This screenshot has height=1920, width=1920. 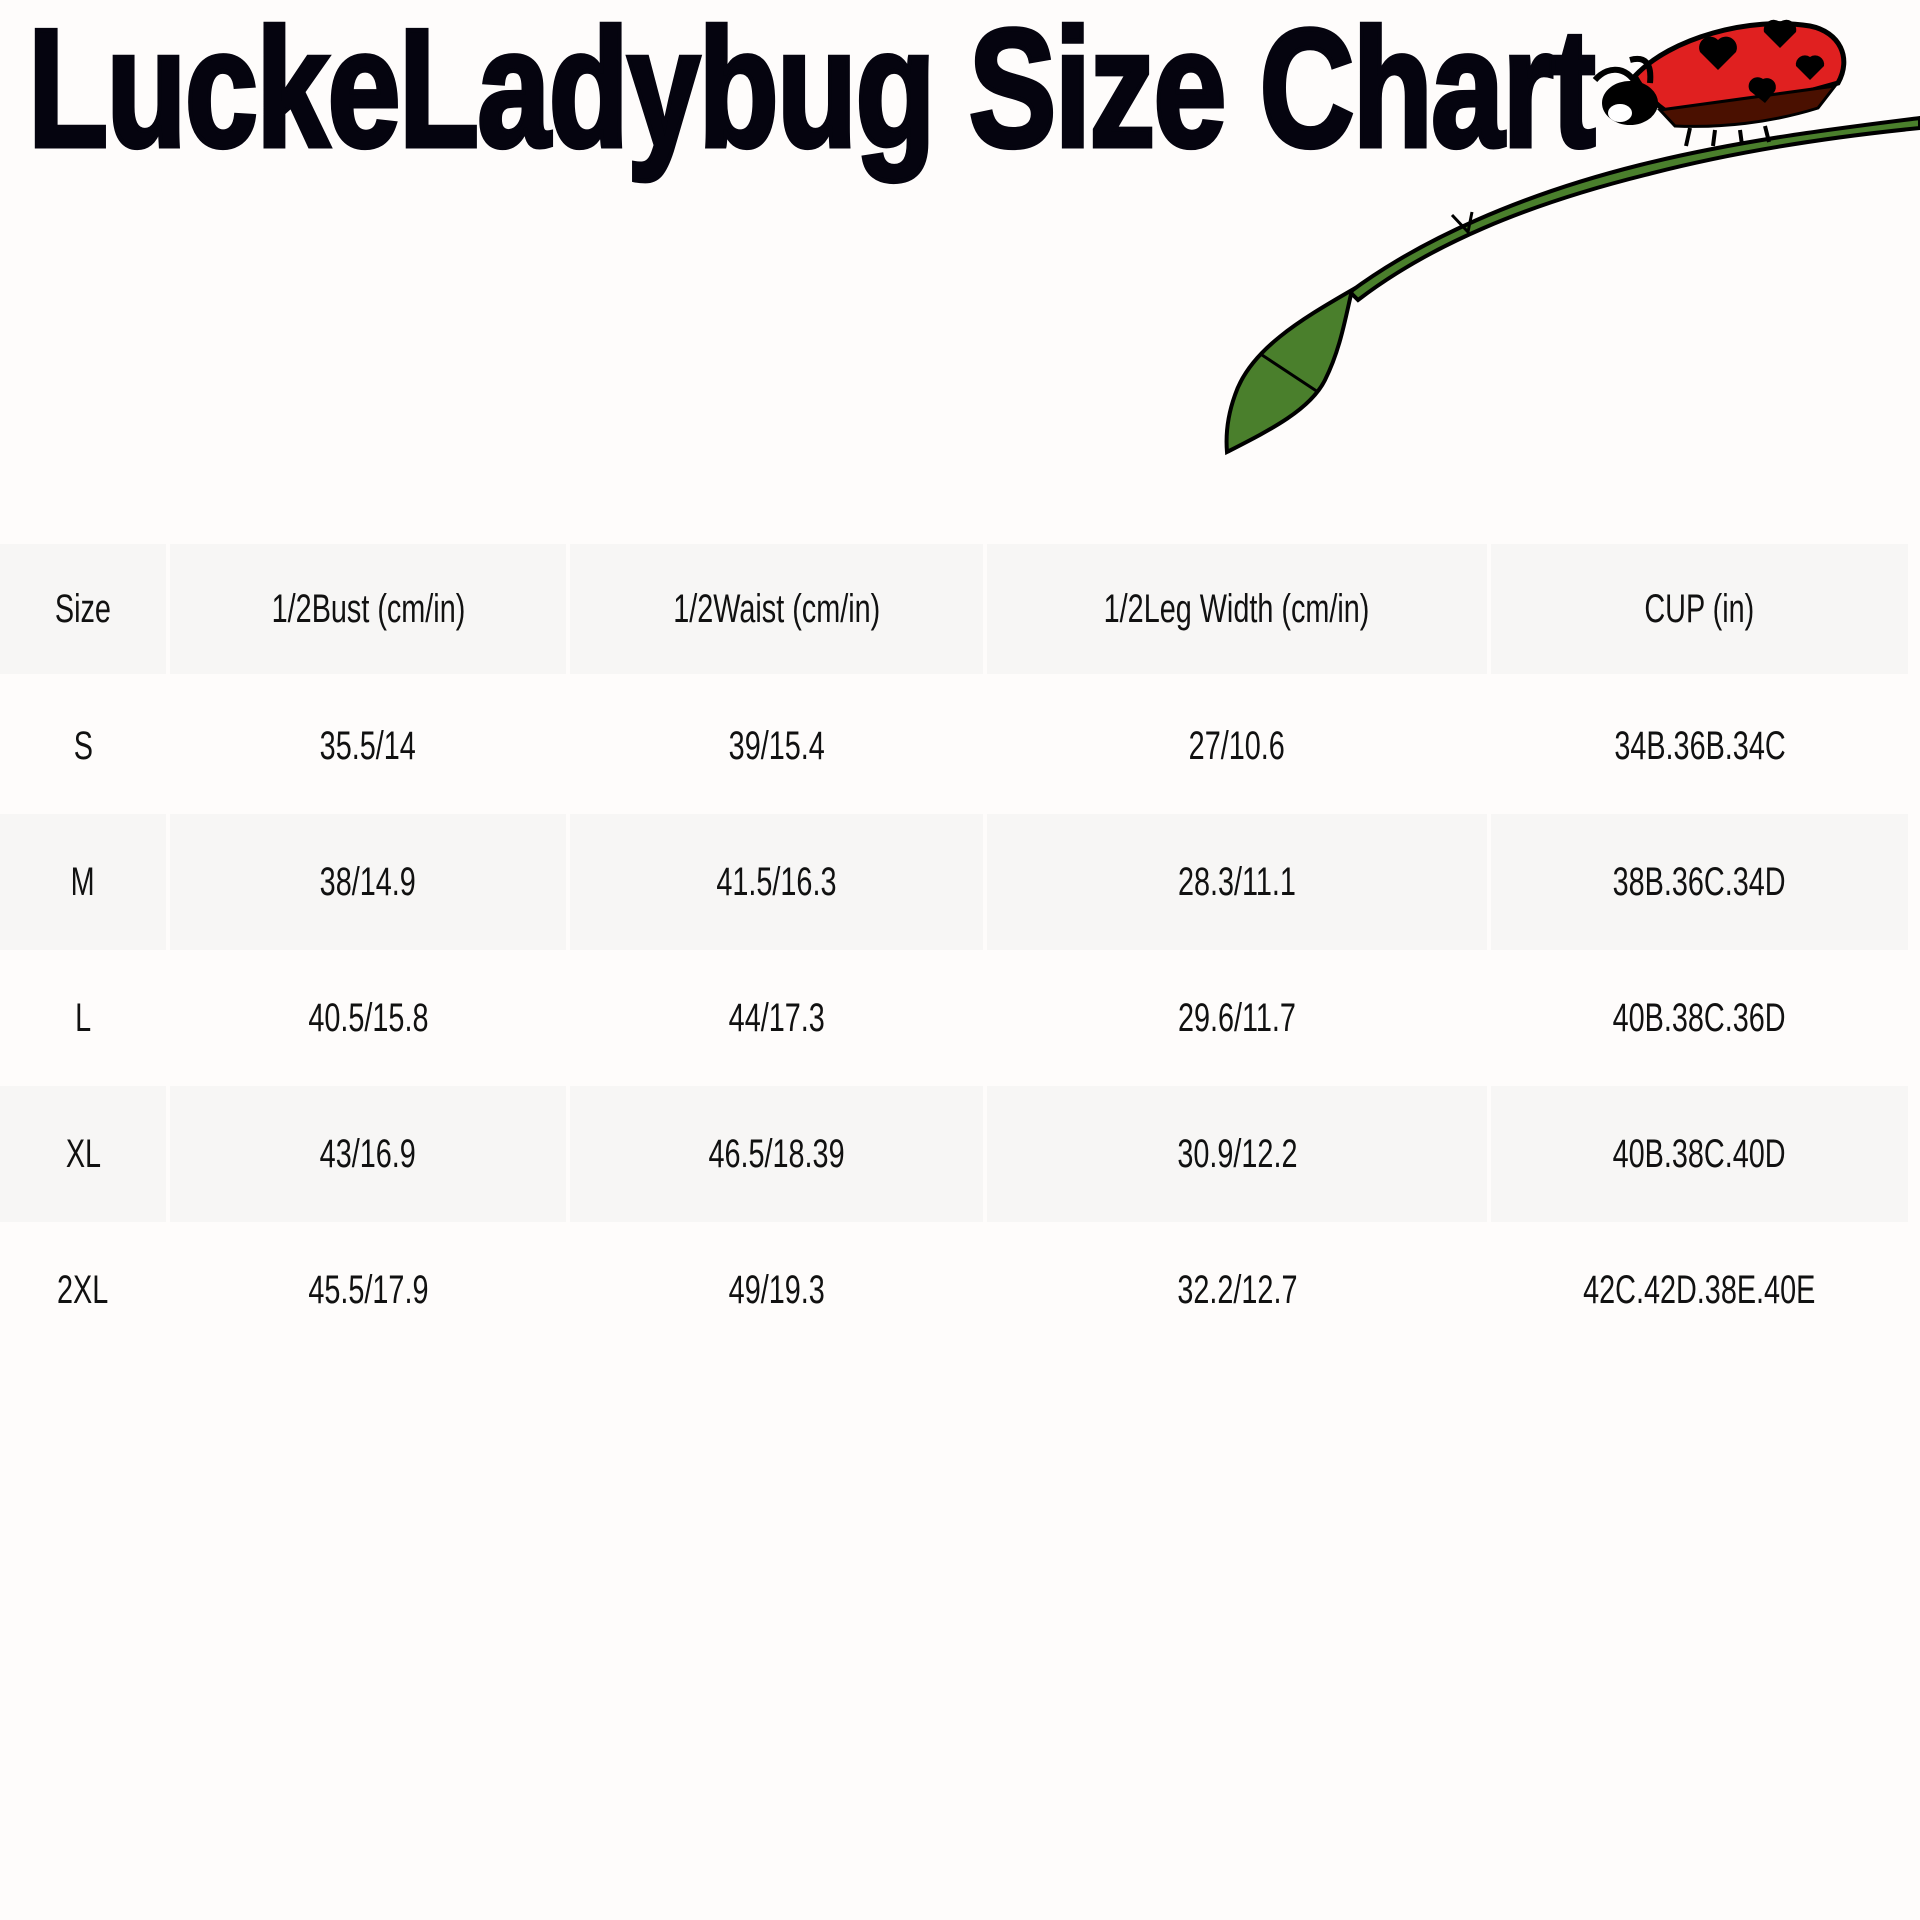 I want to click on ladybug, so click(x=1719, y=83).